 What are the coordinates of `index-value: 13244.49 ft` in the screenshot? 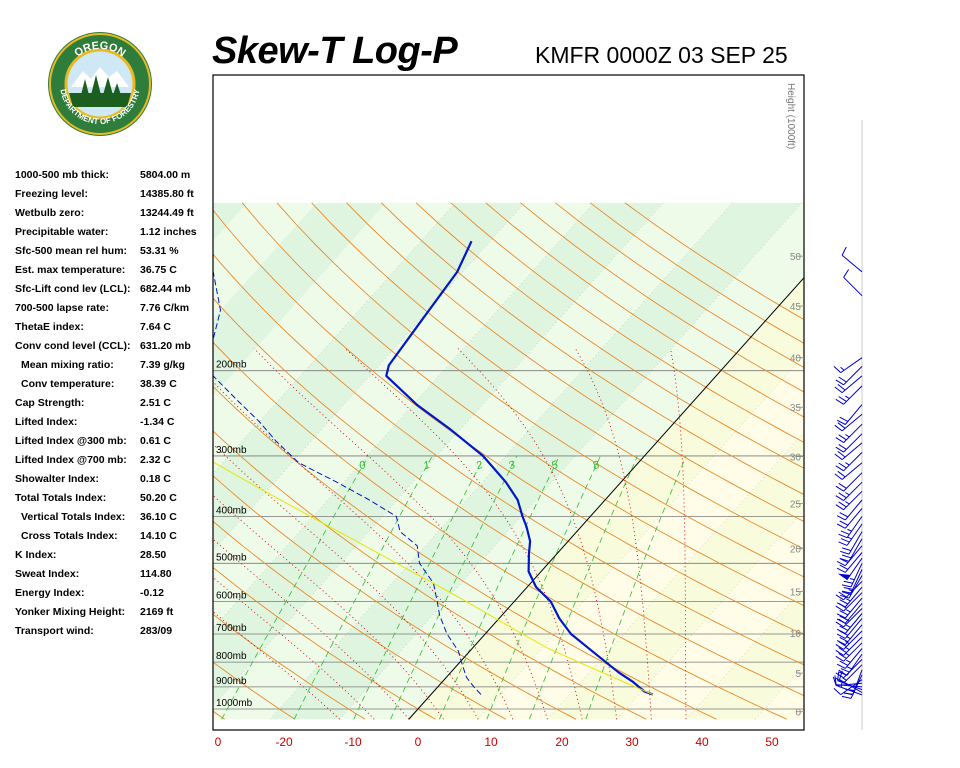 It's located at (167, 213).